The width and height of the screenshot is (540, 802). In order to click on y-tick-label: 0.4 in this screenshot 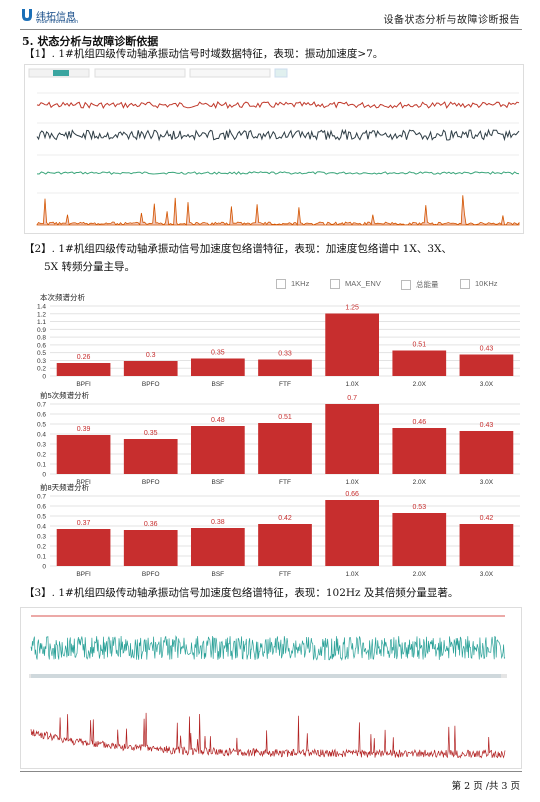, I will do `click(41, 527)`.